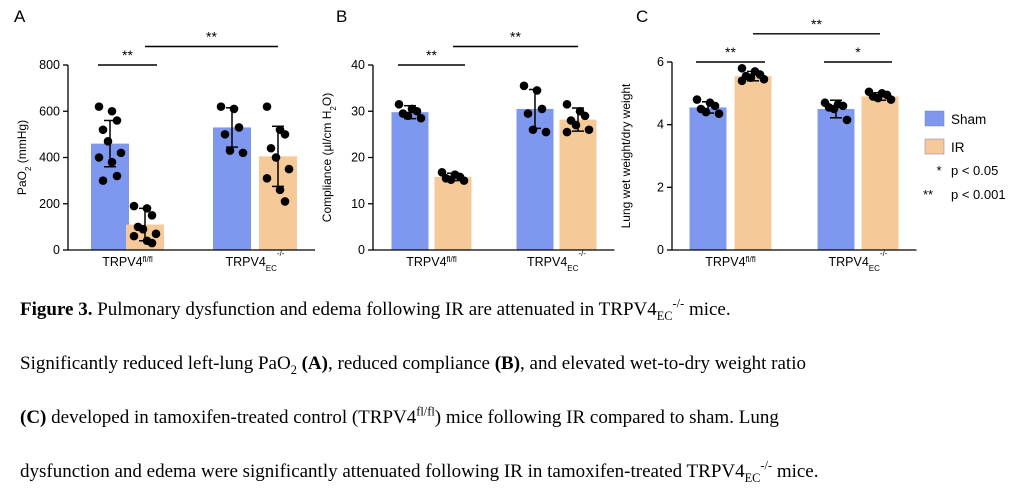 This screenshot has height=504, width=1024. I want to click on legend-label: IR, so click(958, 147).